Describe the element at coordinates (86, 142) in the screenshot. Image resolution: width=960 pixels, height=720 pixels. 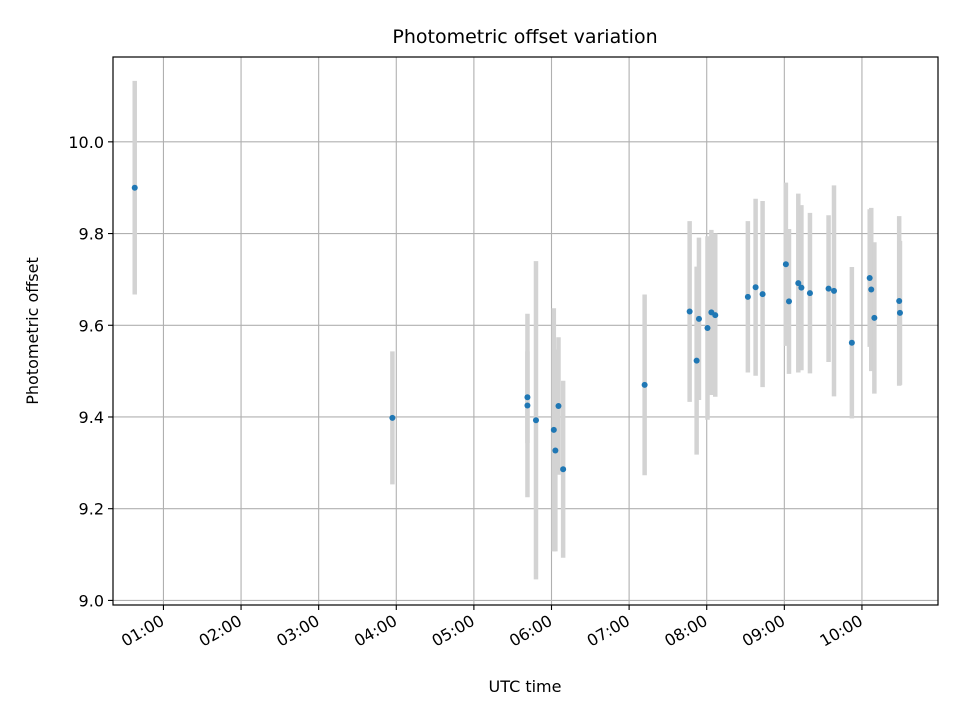
I see `y-tick-label: 10.0` at that location.